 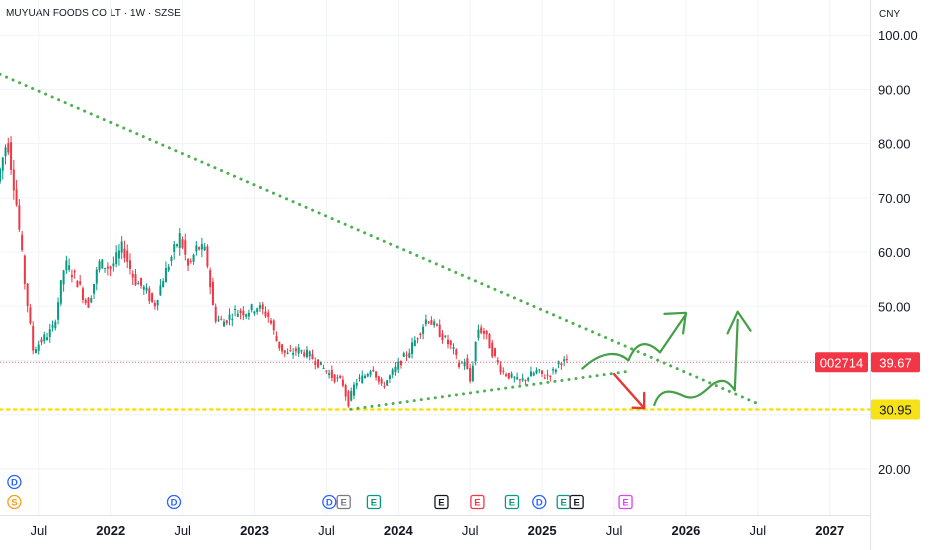 I want to click on y-tick-label: 70.00, so click(x=894, y=198).